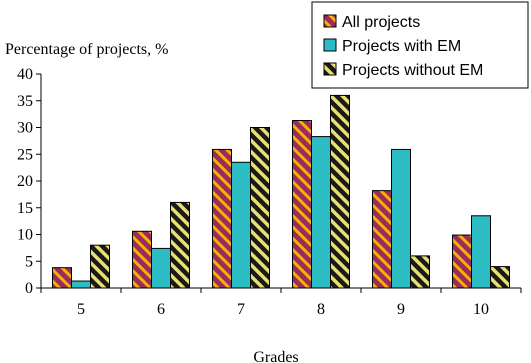 The width and height of the screenshot is (531, 363). Describe the element at coordinates (321, 309) in the screenshot. I see `x-tick-label: 8` at that location.